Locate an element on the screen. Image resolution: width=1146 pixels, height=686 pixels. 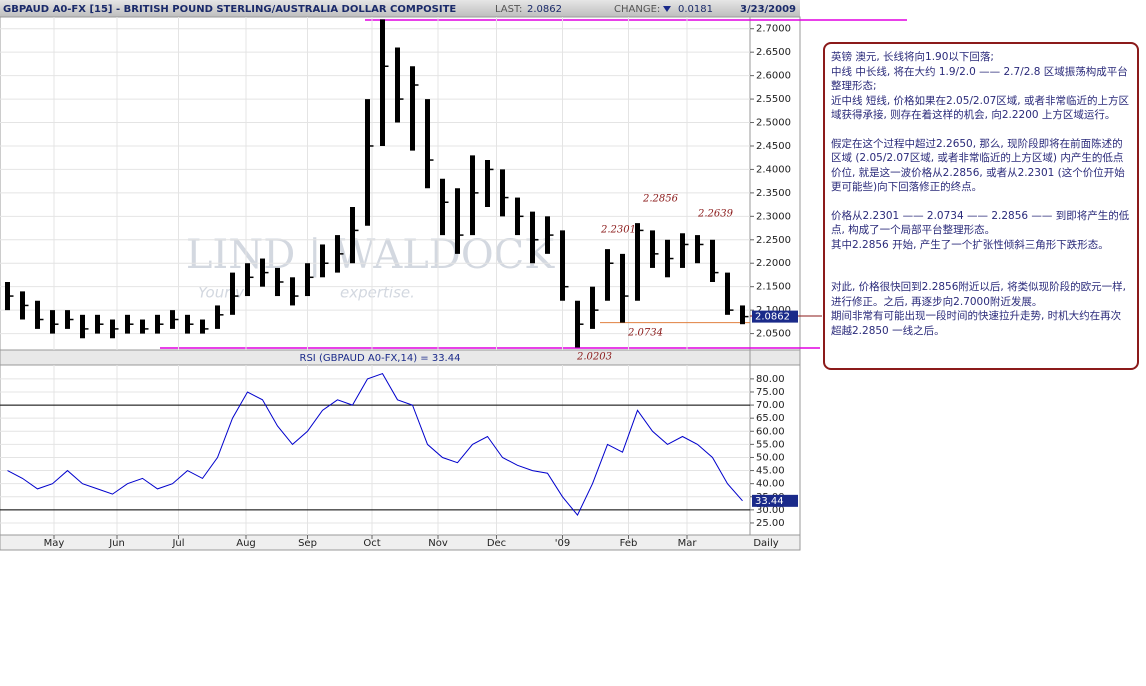
y-tick-label: 2.2000 is located at coordinates (773, 263).